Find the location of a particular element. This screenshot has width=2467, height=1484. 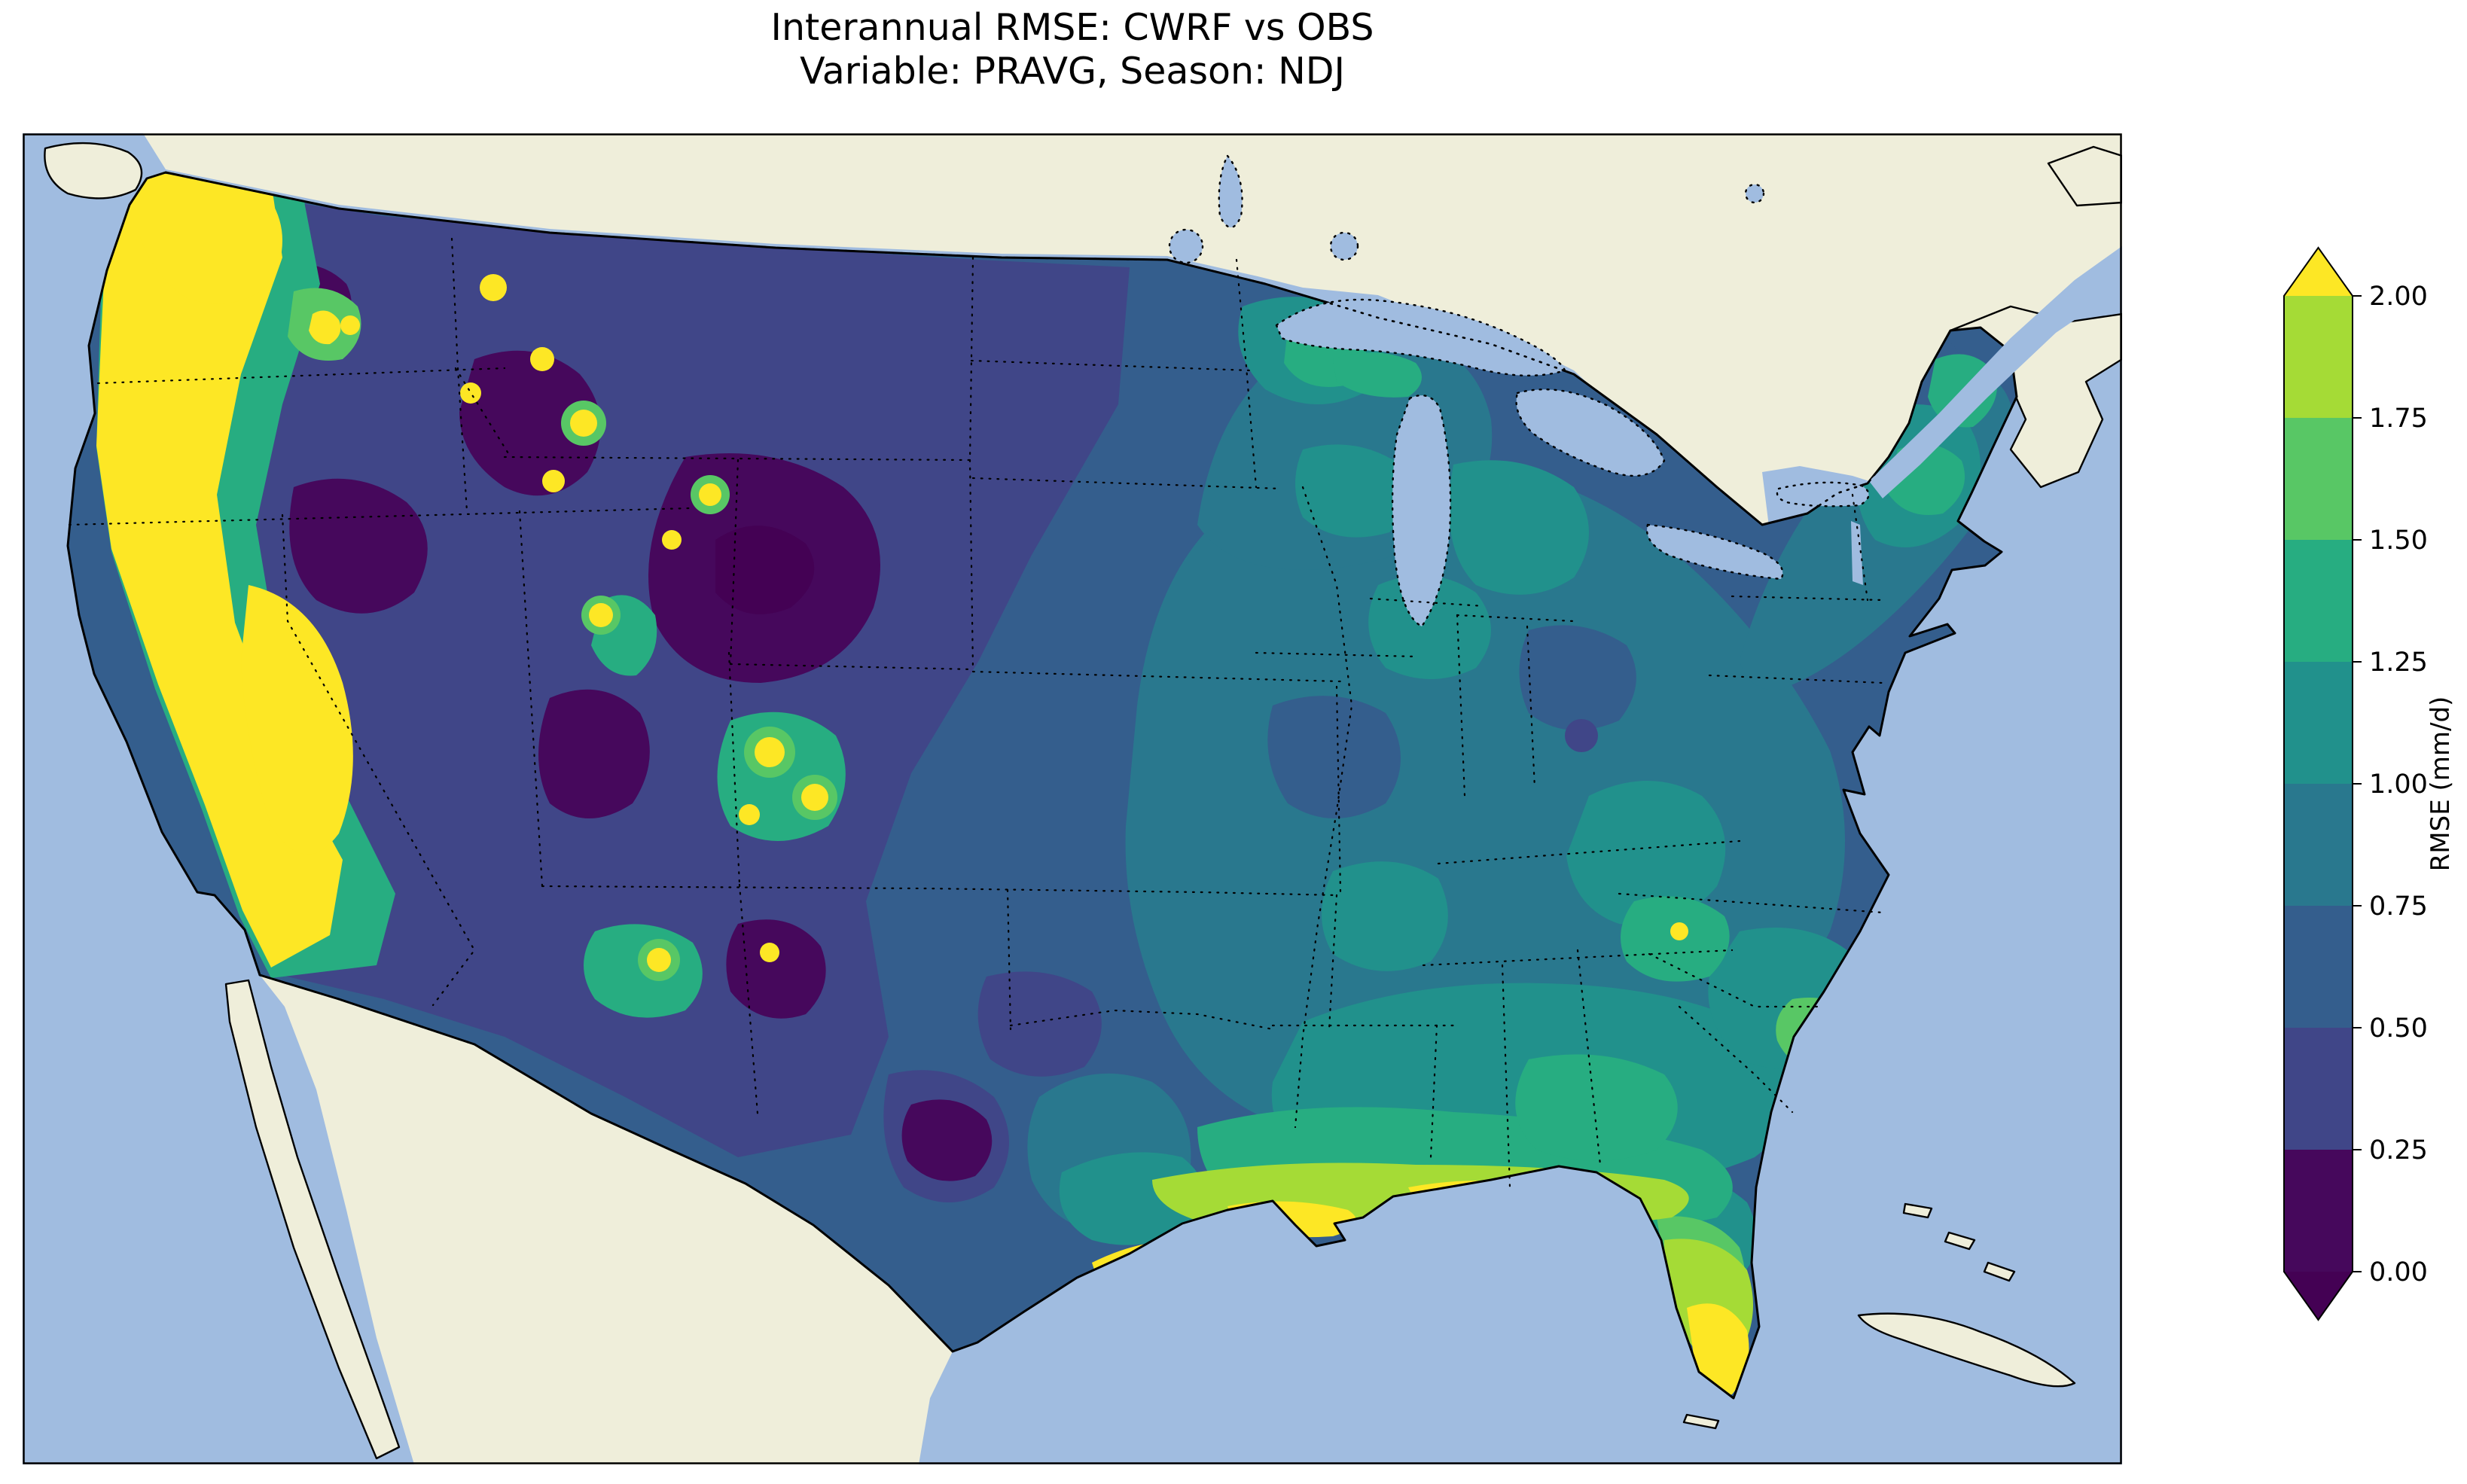

lake-nipigon is located at coordinates (1344, 246).